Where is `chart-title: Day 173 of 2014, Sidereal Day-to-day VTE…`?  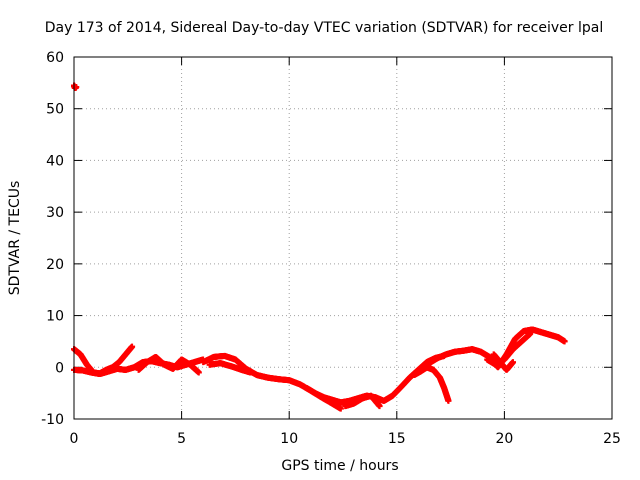 chart-title: Day 173 of 2014, Sidereal Day-to-day VTE… is located at coordinates (324, 28).